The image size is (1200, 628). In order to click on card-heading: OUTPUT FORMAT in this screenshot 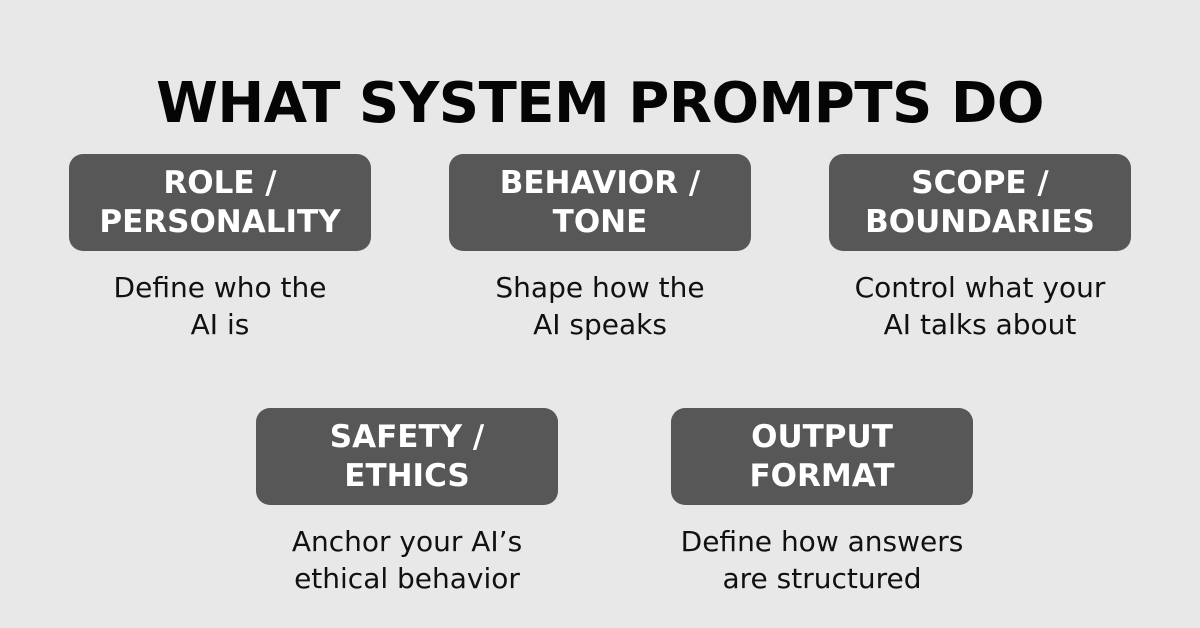, I will do `click(822, 456)`.